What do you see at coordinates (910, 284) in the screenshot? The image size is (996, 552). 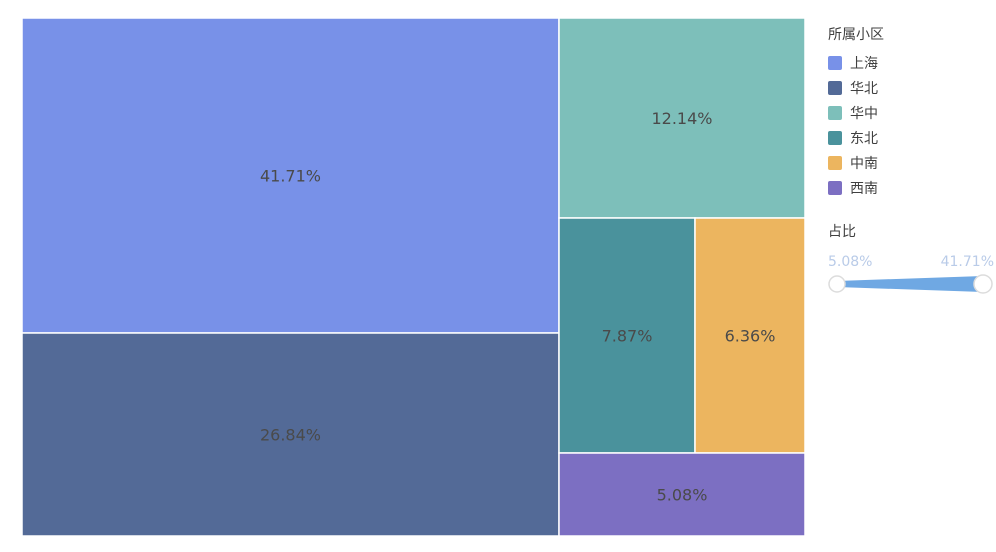 I see `range-track` at bounding box center [910, 284].